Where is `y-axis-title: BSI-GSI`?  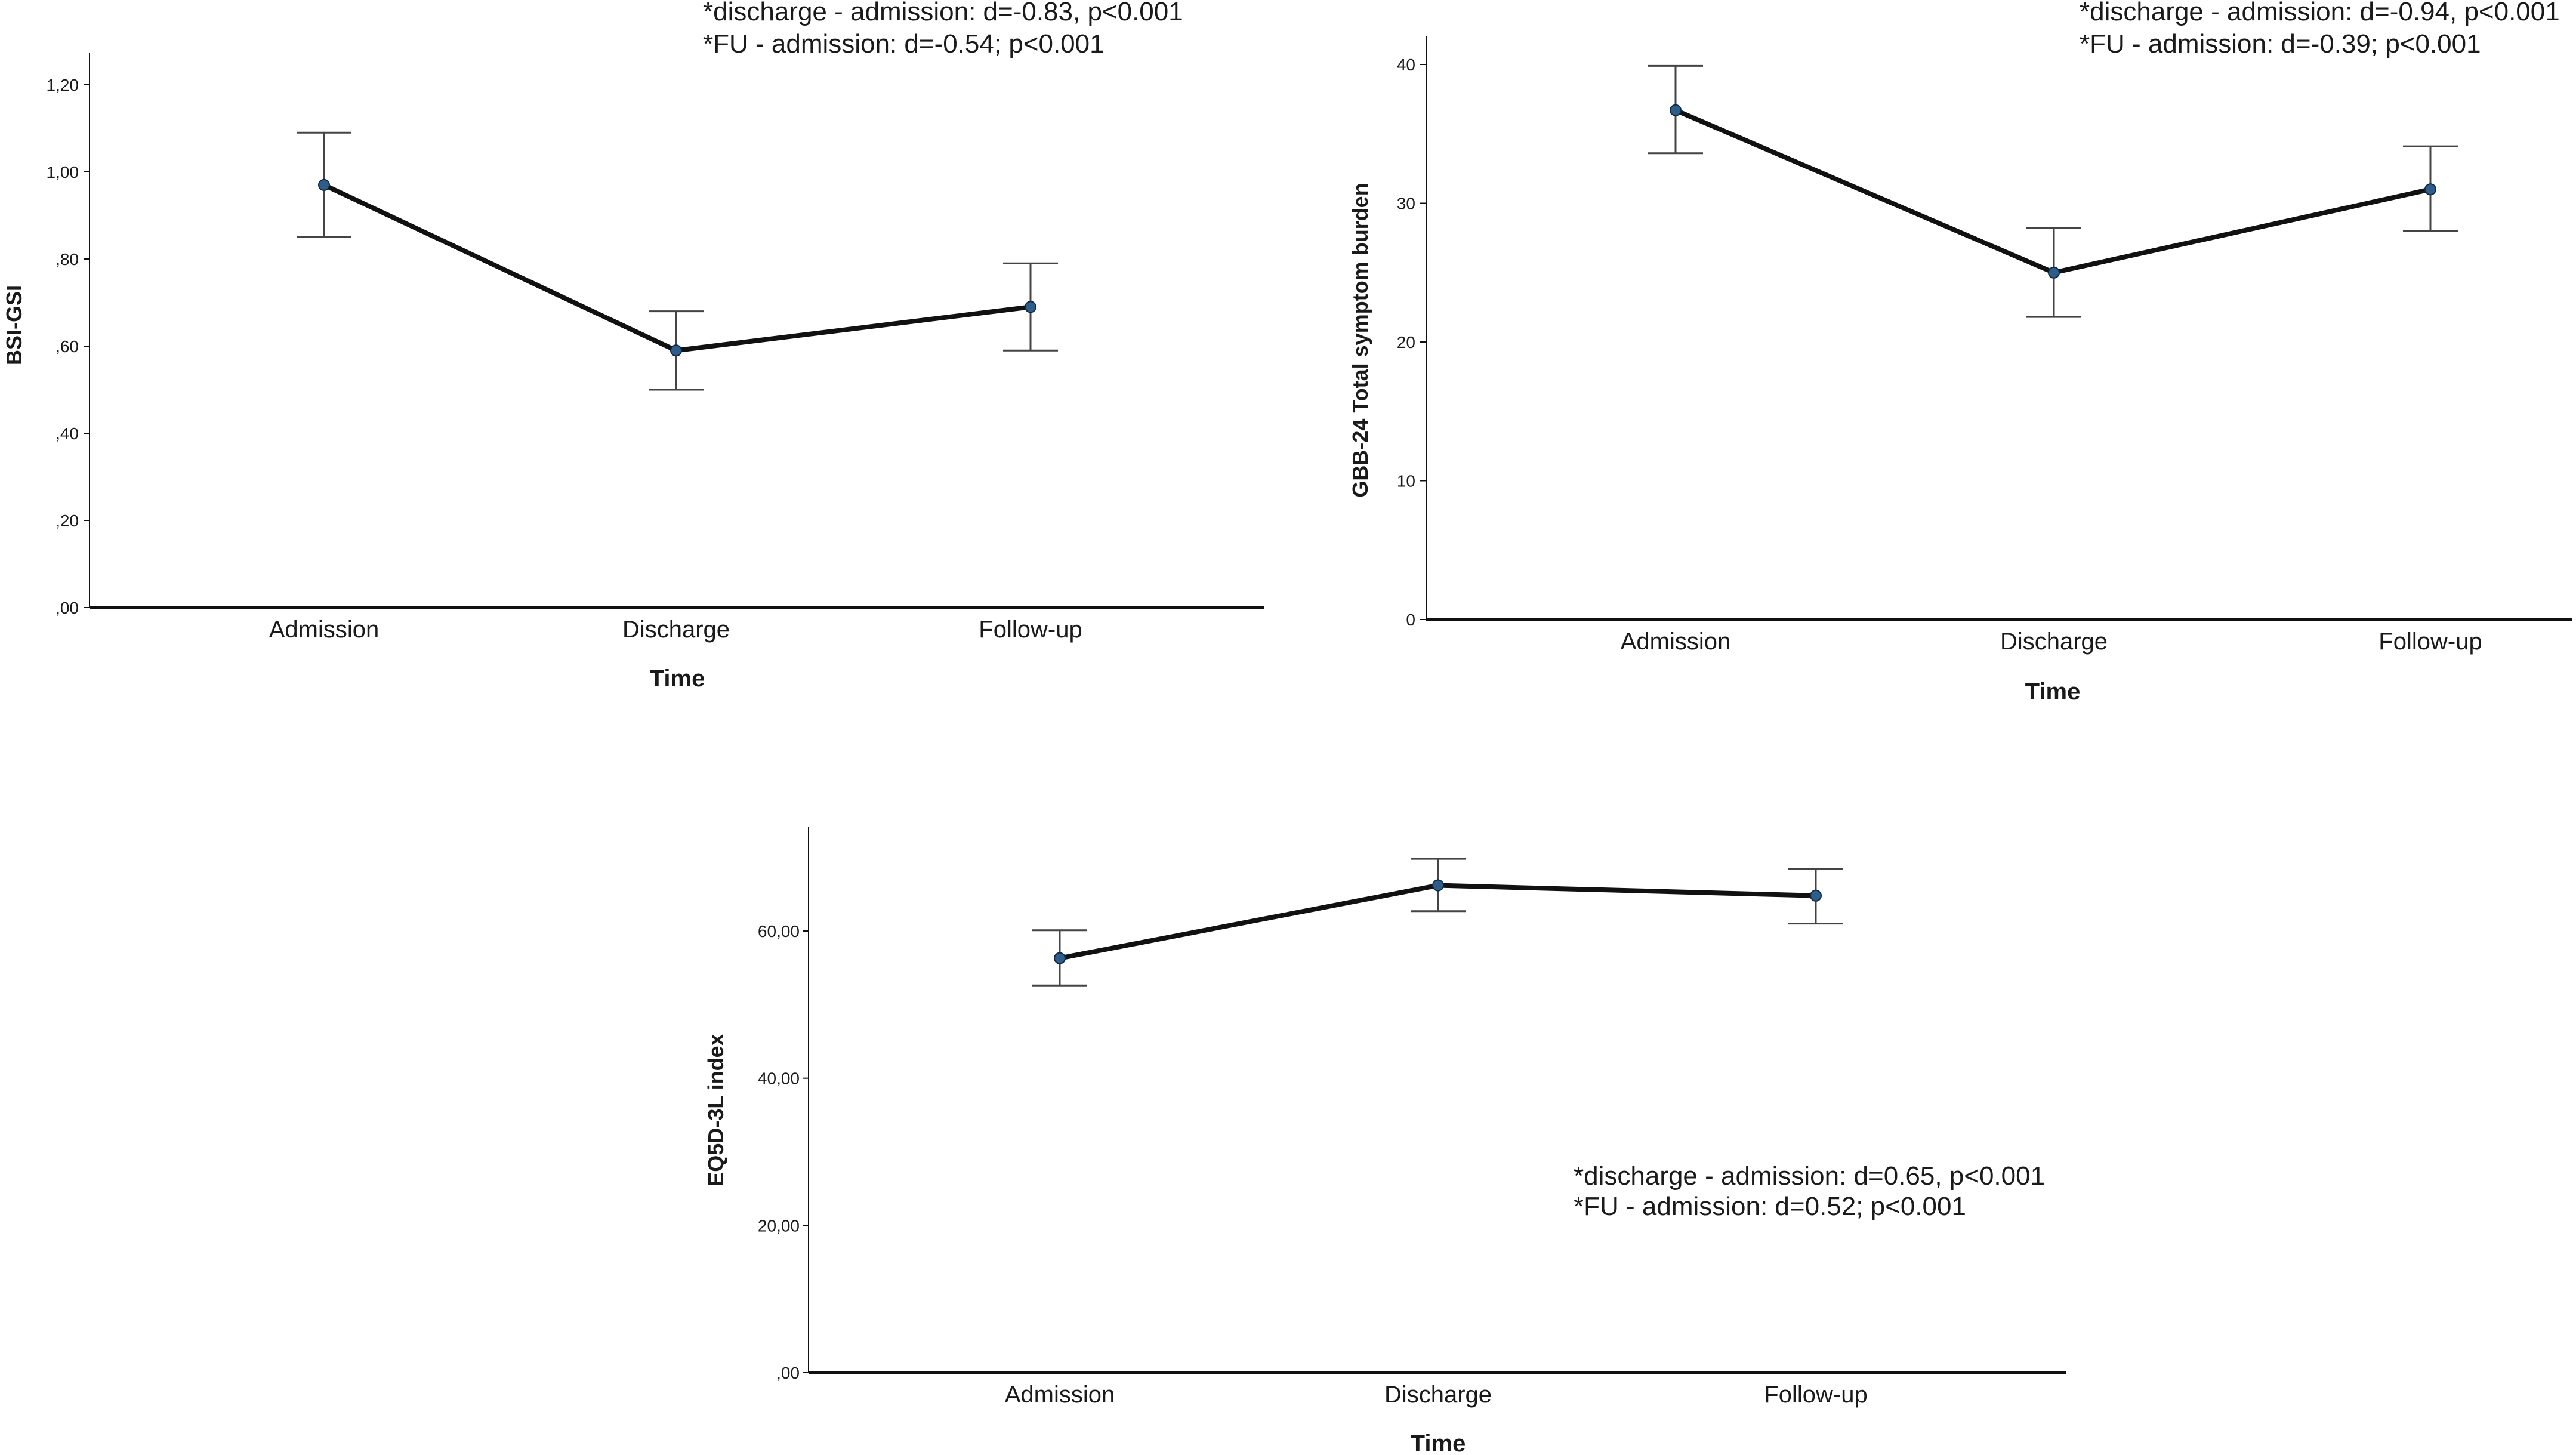 y-axis-title: BSI-GSI is located at coordinates (14, 325).